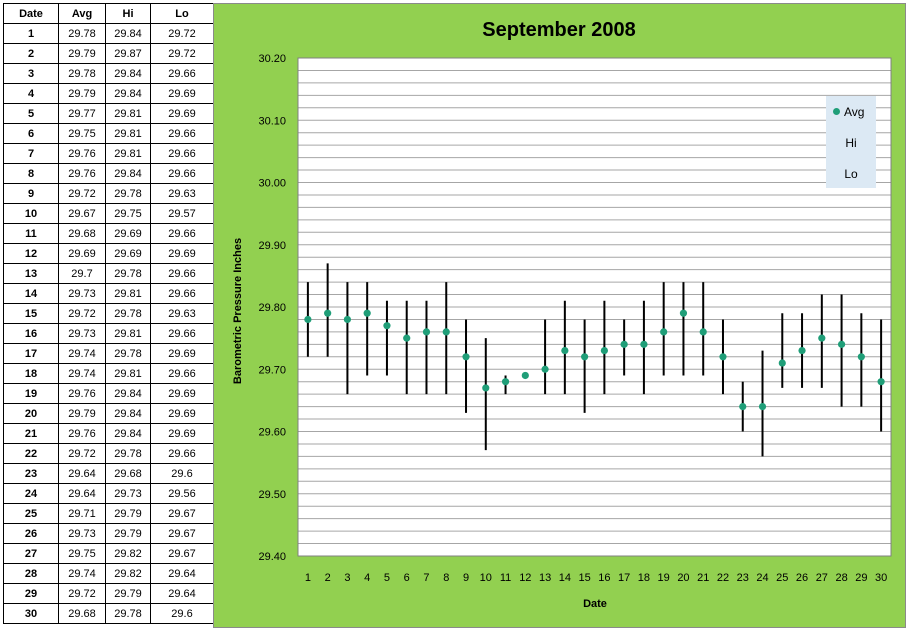 The width and height of the screenshot is (909, 633). Describe the element at coordinates (108, 193) in the screenshot. I see `table-row: 9 29.72 29.78 29.63` at that location.